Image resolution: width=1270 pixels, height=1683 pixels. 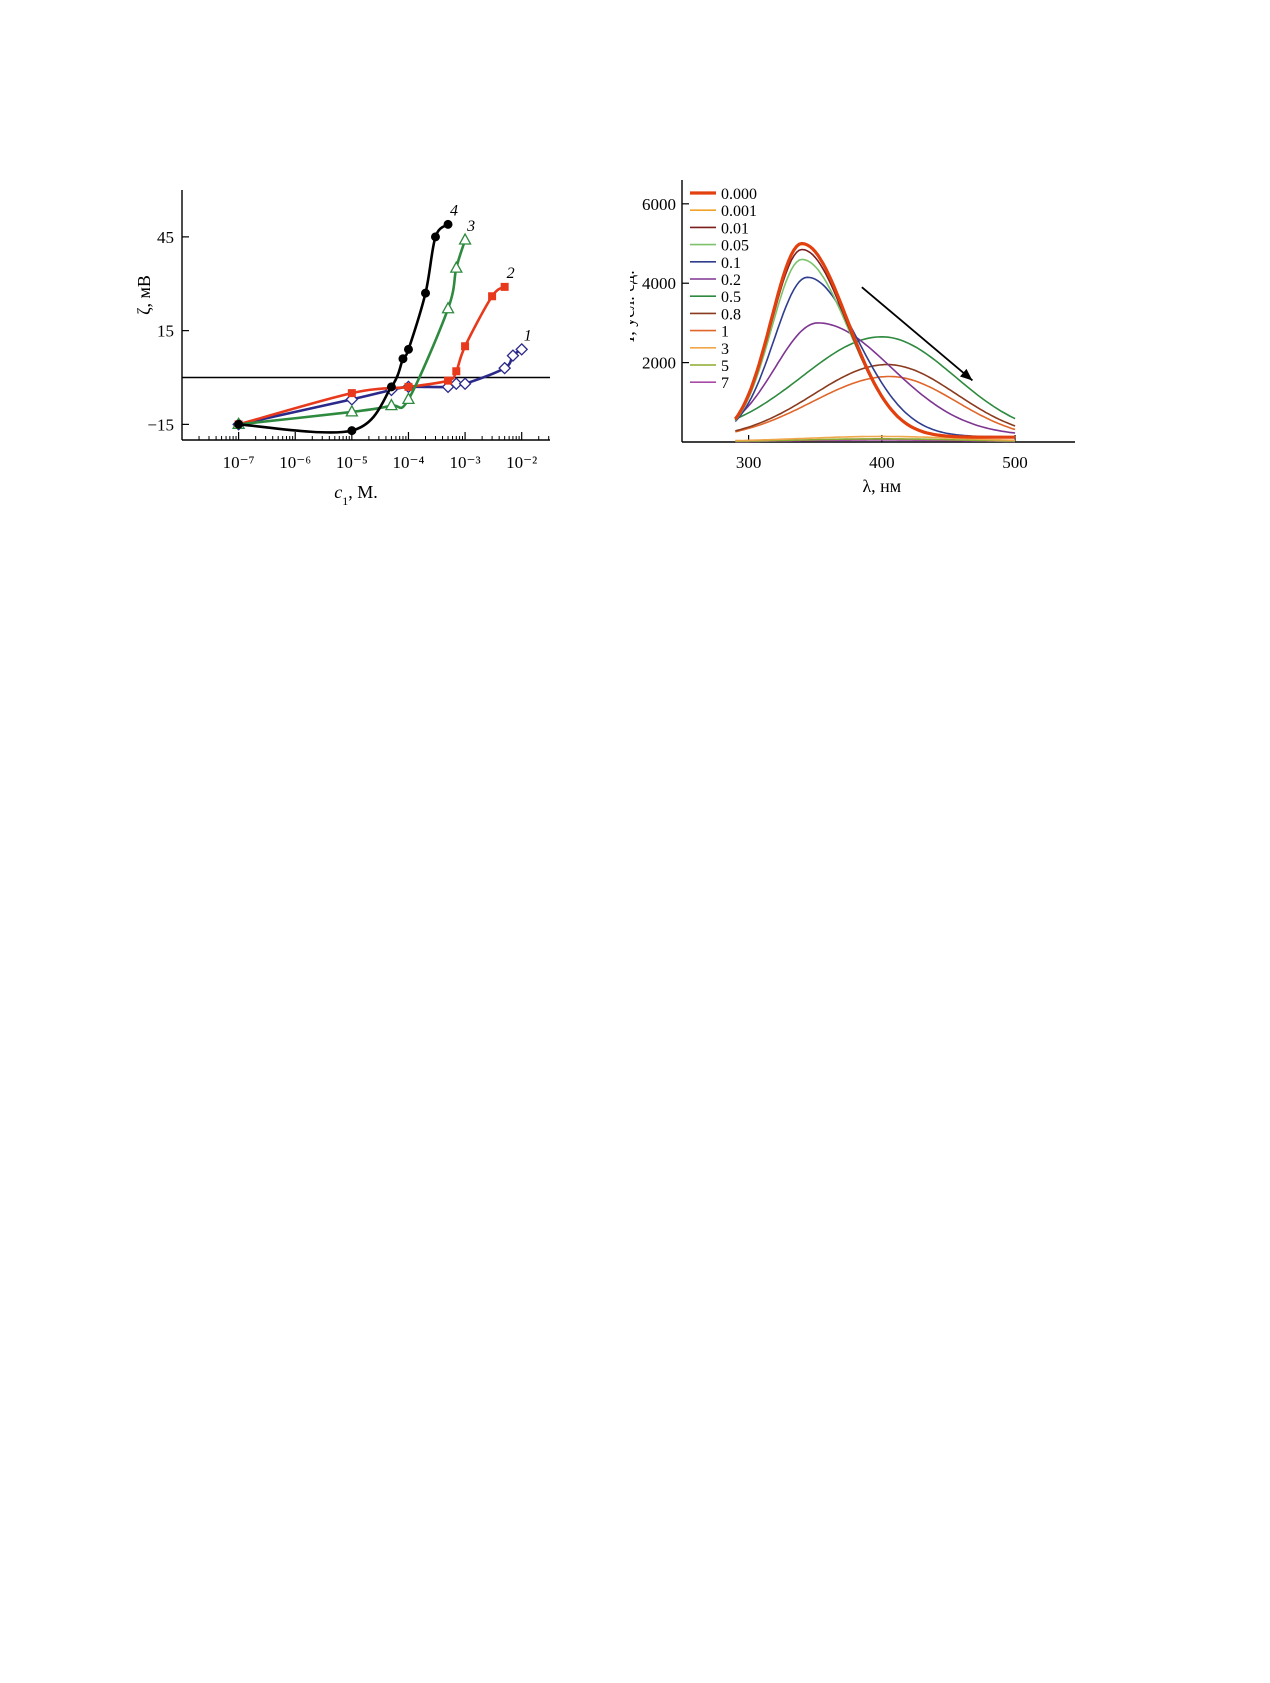 I want to click on x-tick-label: 500, so click(x=1014, y=462).